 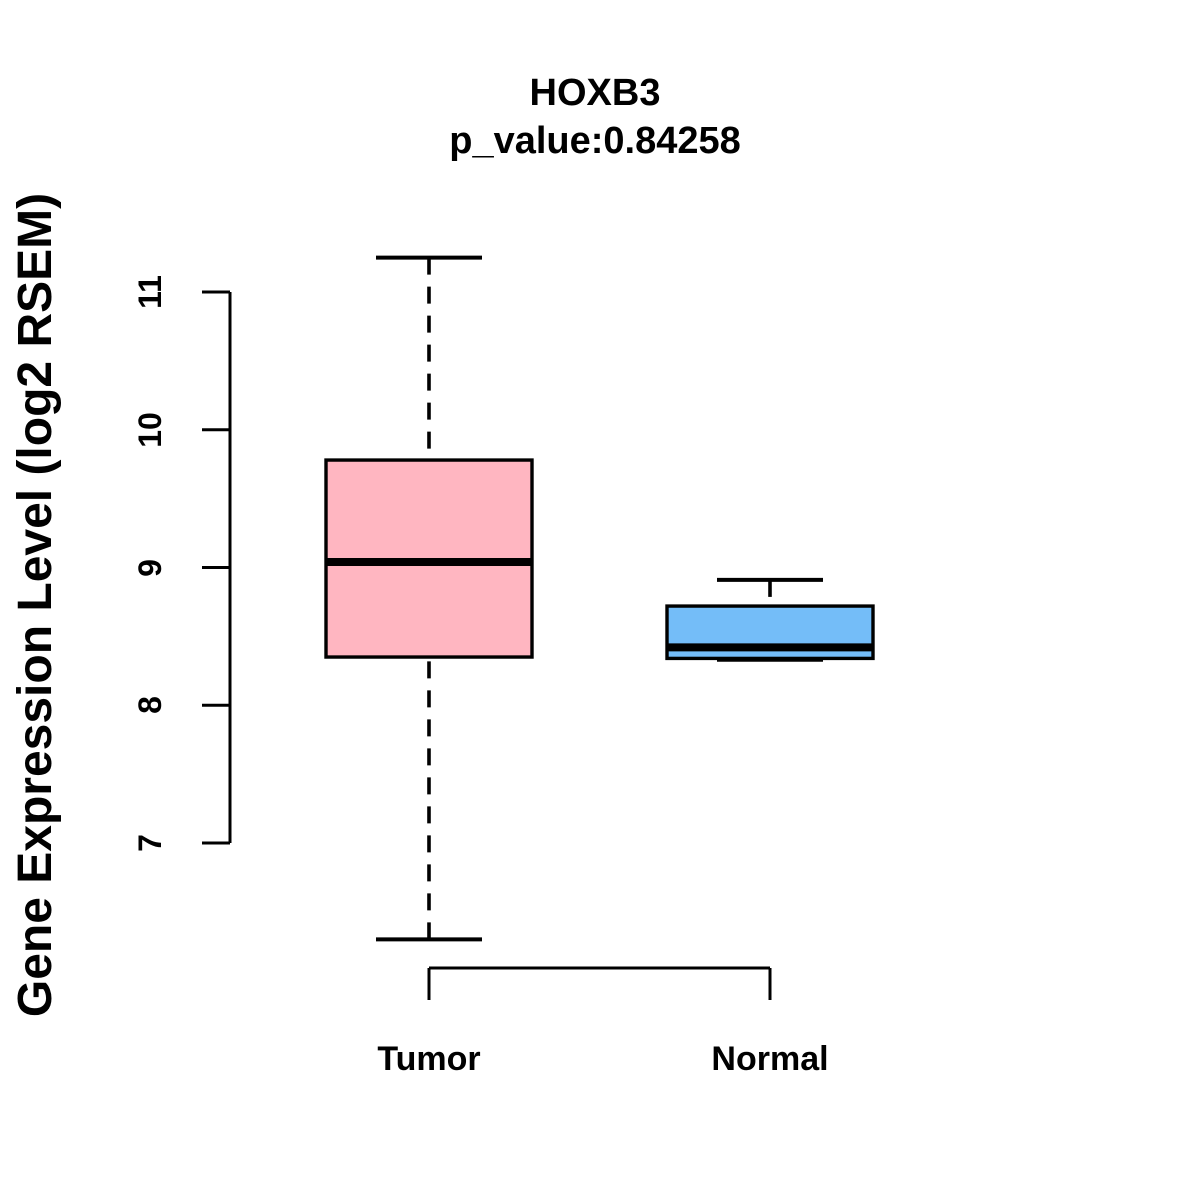 What do you see at coordinates (595, 141) in the screenshot?
I see `chart-pvalue-subtitle: p_value:0.84258` at bounding box center [595, 141].